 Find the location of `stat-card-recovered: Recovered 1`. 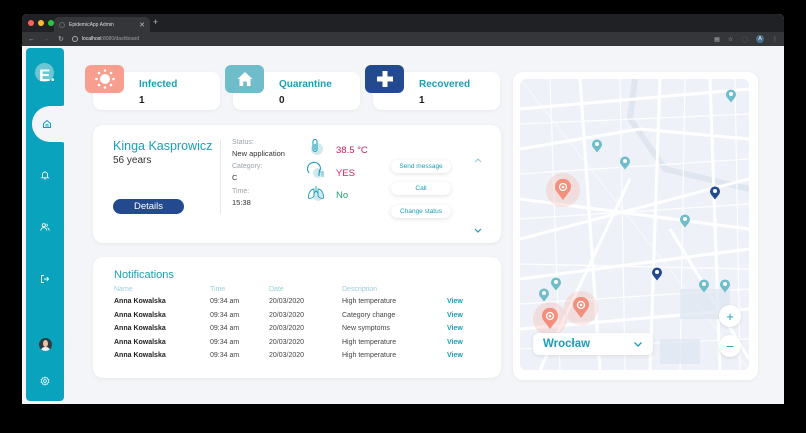

stat-card-recovered: Recovered 1 is located at coordinates (432, 87).